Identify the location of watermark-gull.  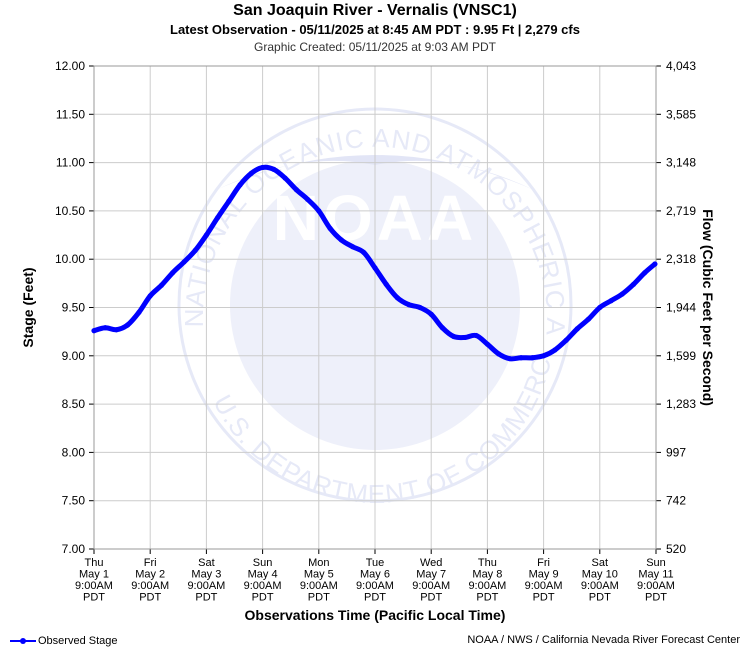
(375, 172).